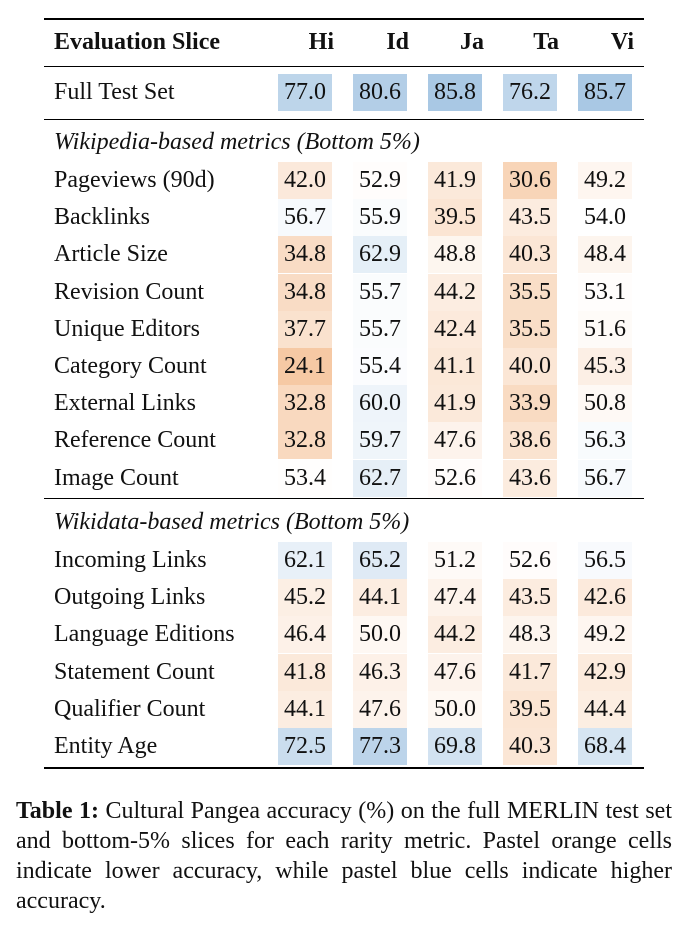  Describe the element at coordinates (530, 404) in the screenshot. I see `value-cell-ta: 33.9` at that location.